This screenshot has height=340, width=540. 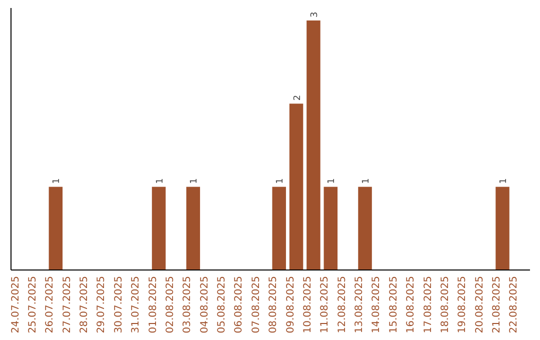 I want to click on x-tick-label: 31.07.2025, so click(x=136, y=305).